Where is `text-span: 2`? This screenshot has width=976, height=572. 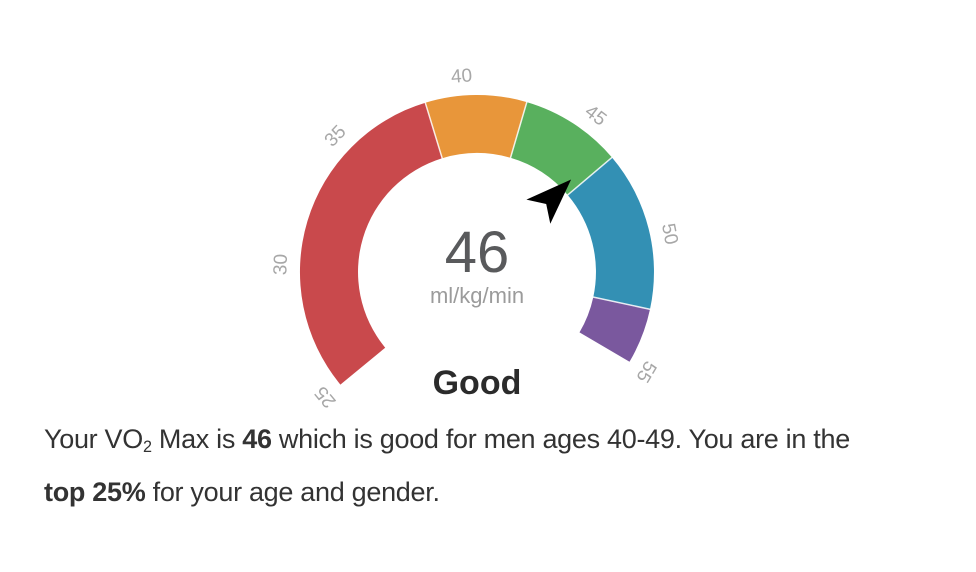
text-span: 2 is located at coordinates (147, 446).